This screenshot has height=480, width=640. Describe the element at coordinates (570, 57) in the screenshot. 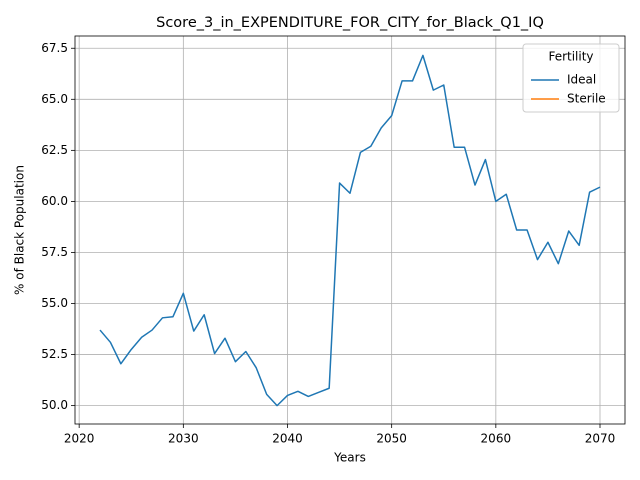

I see `legend-title: Fertility` at that location.